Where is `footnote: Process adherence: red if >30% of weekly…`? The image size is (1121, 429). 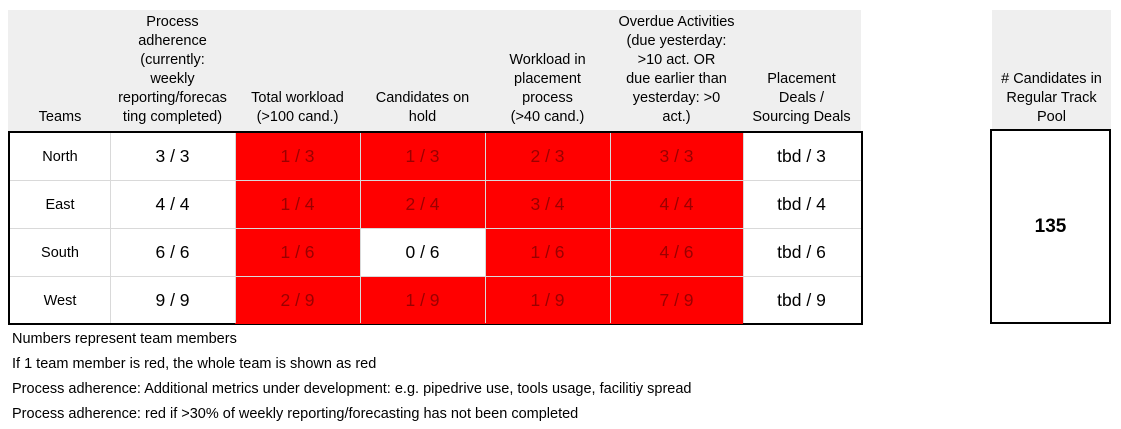 footnote: Process adherence: red if >30% of weekly… is located at coordinates (295, 414).